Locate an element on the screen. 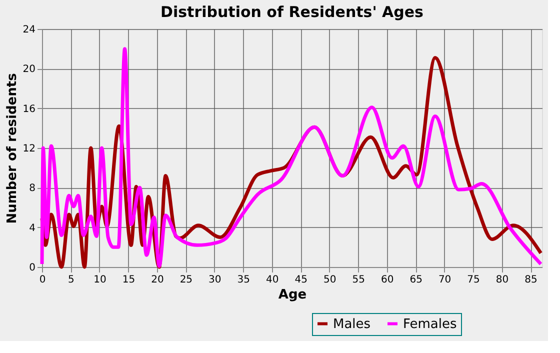  x-tick-label: 35 is located at coordinates (243, 280).